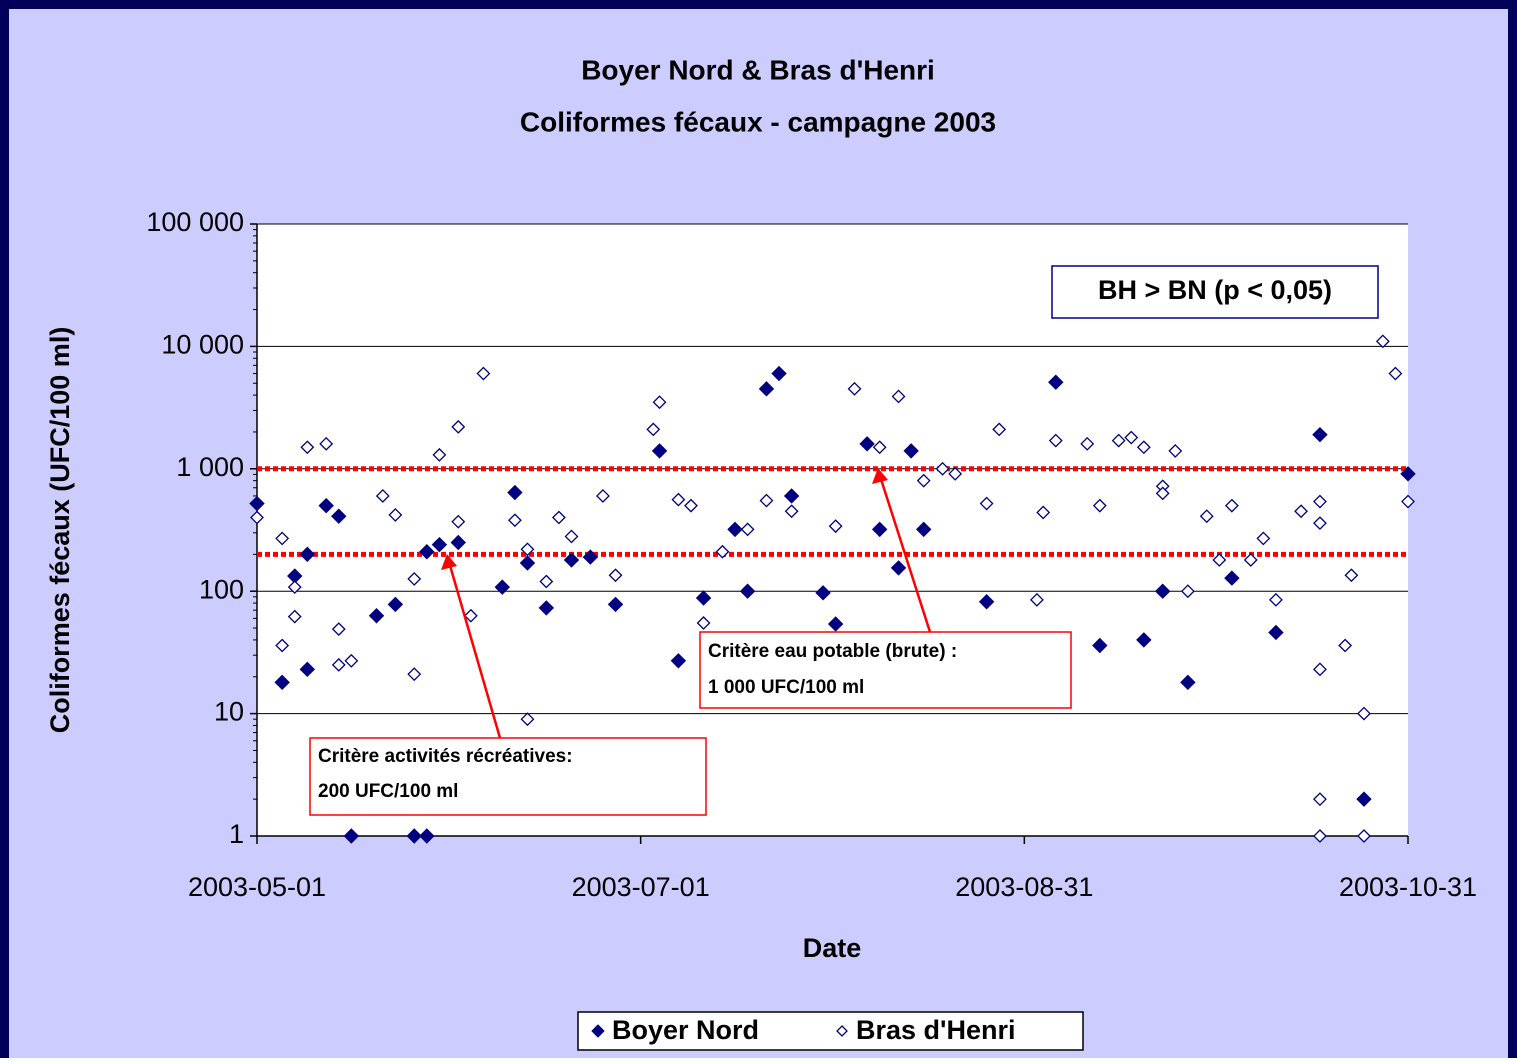 This screenshot has width=1517, height=1063. Describe the element at coordinates (210, 467) in the screenshot. I see `y-tick-label: 1 000` at that location.